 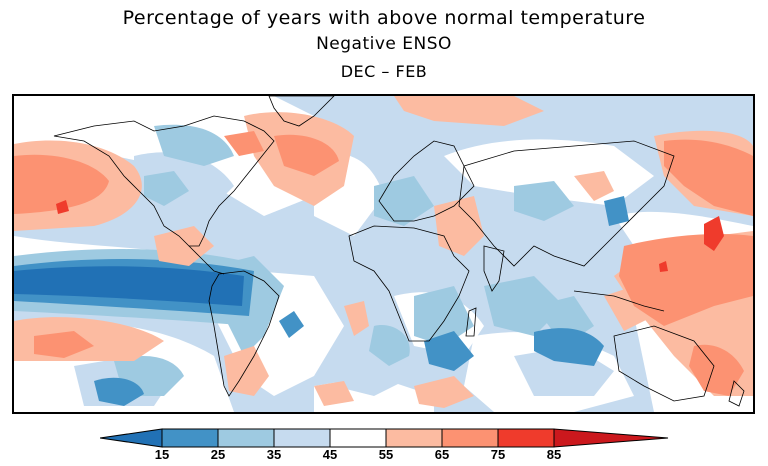 What do you see at coordinates (384, 44) in the screenshot?
I see `map-subtitle-enso: Negative ENSO` at bounding box center [384, 44].